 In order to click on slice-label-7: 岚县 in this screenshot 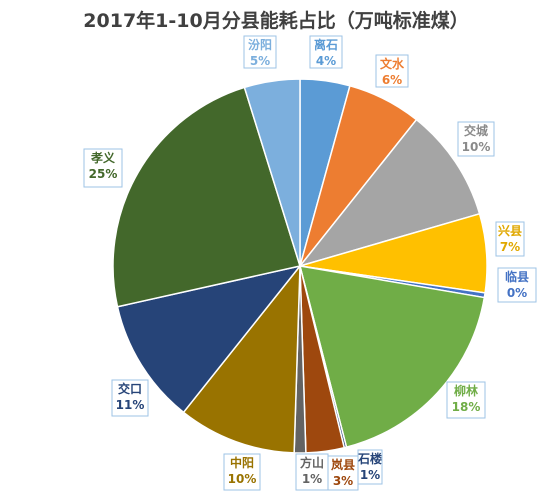, I will do `click(343, 464)`.